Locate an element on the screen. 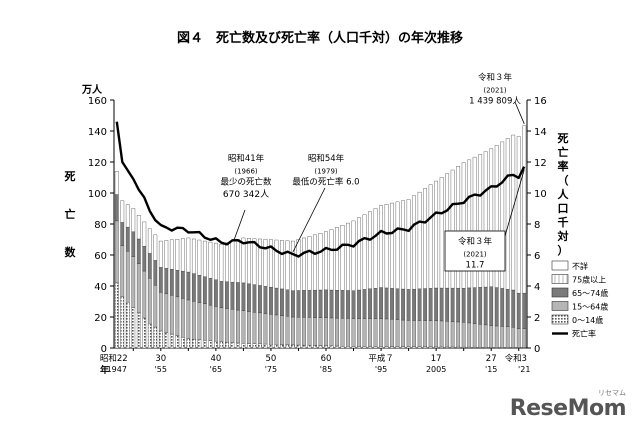 This screenshot has height=433, width=640. legend-item: 不詳 is located at coordinates (569, 265).